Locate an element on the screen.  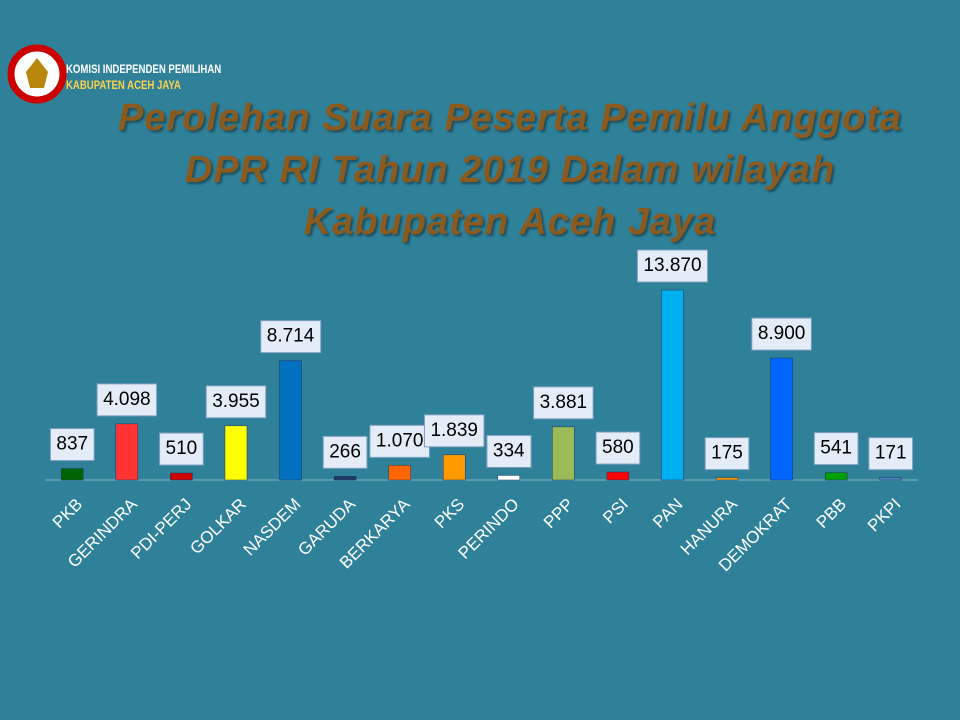
logo-line2: KABUPATEN ACEH JAYA is located at coordinates (123, 85).